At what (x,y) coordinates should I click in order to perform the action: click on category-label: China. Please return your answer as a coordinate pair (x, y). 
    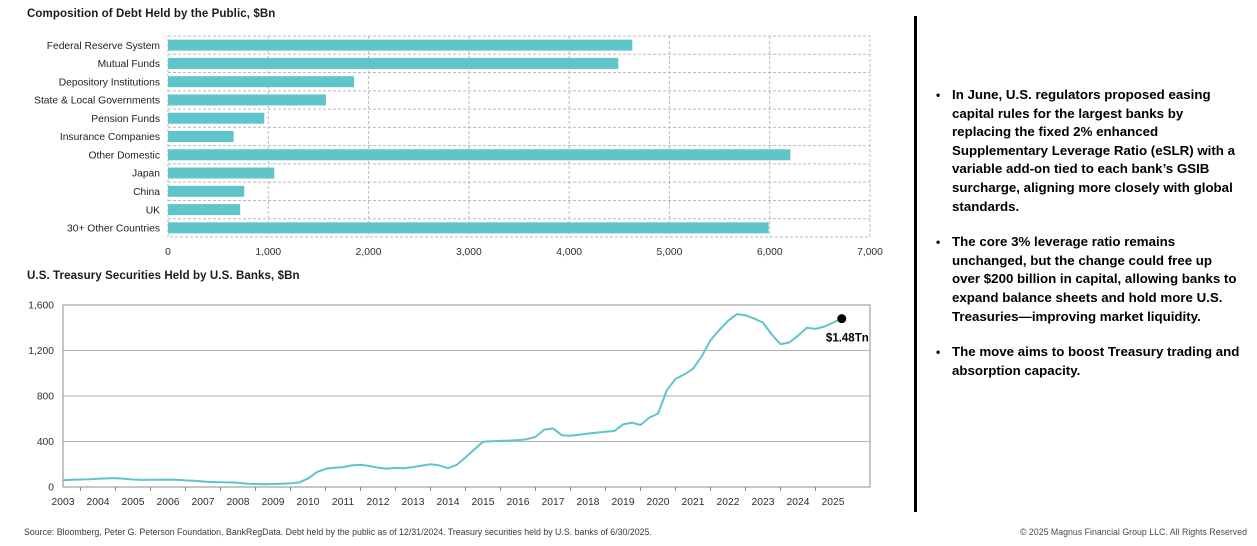
    Looking at the image, I should click on (146, 192).